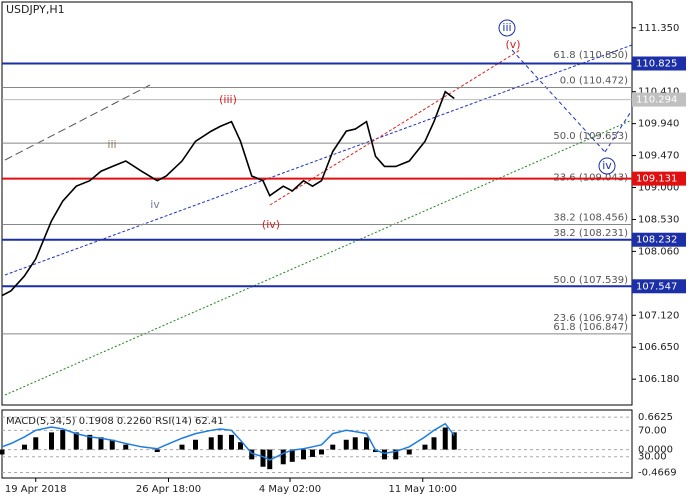  Describe the element at coordinates (658, 124) in the screenshot. I see `y-tick-label: 109.940` at that location.